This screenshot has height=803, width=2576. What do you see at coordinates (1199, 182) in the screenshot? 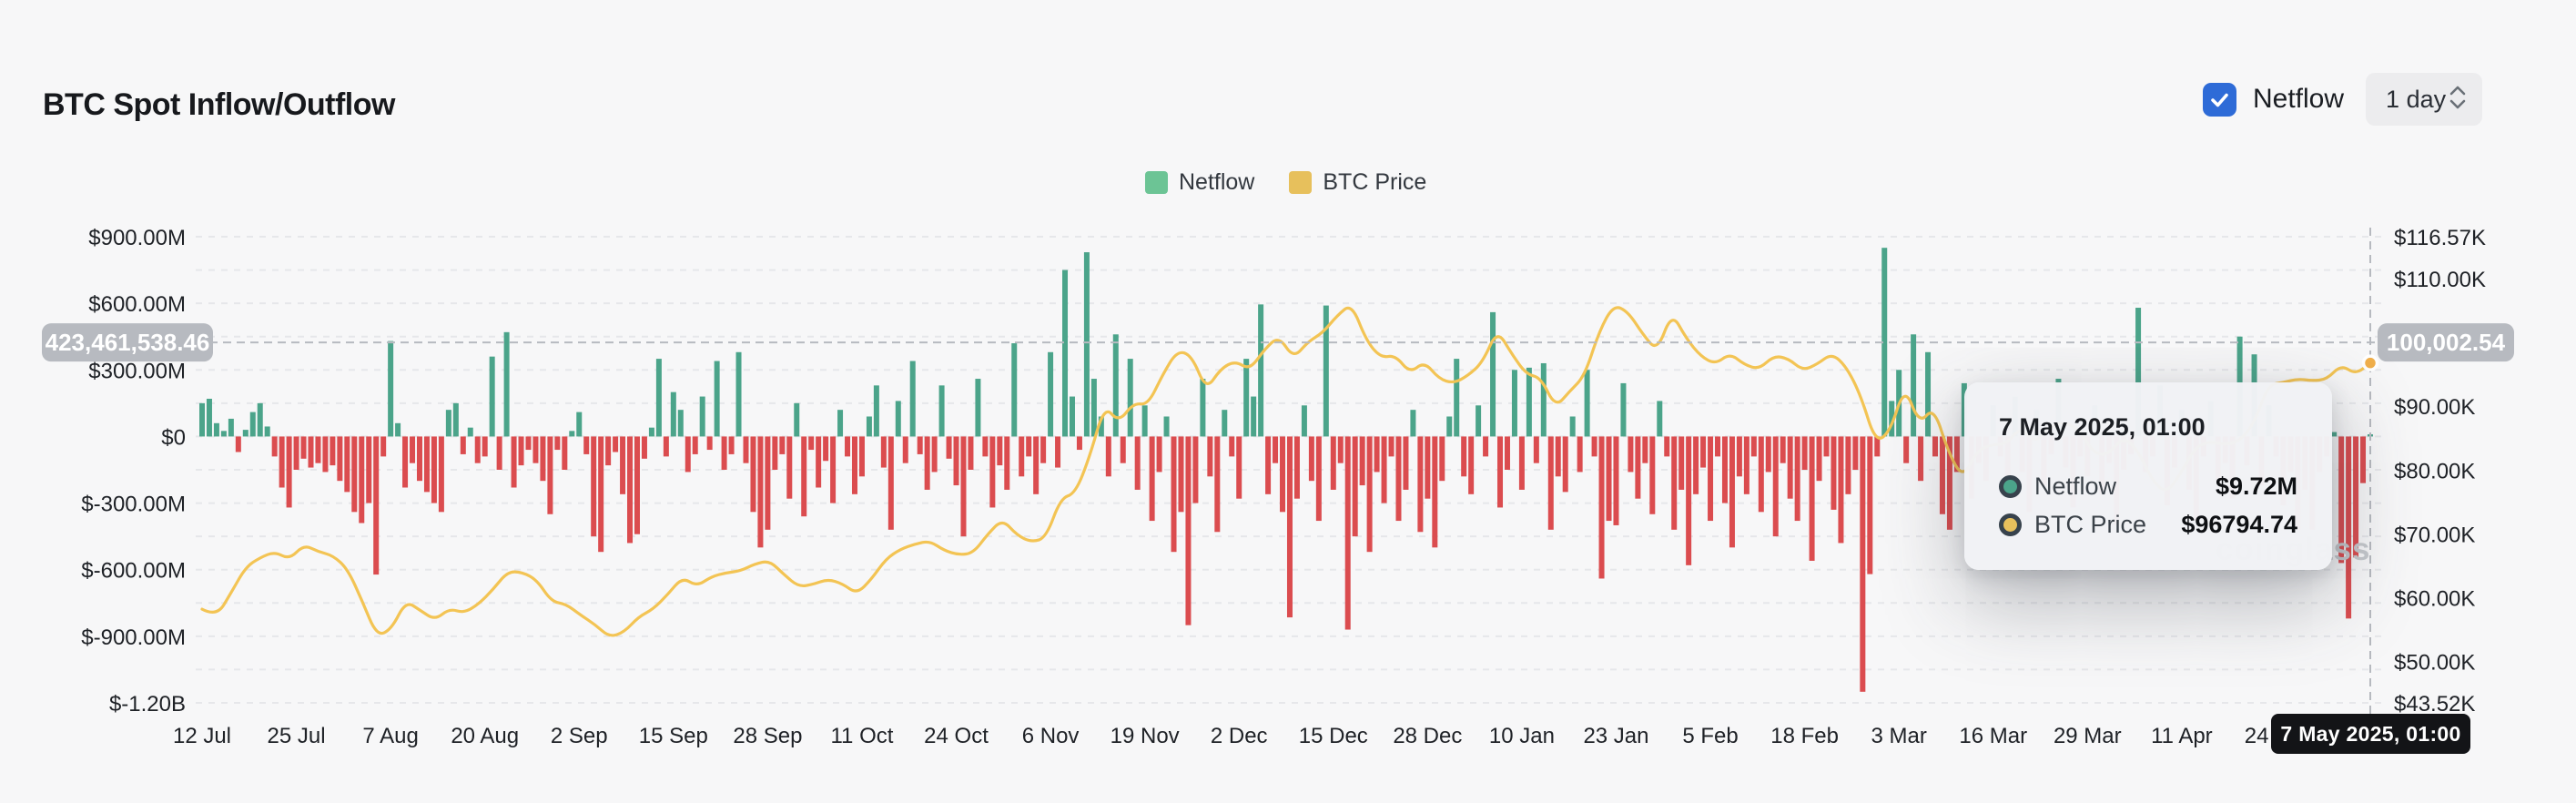
I see `legend-item-netflow: Netflow` at bounding box center [1199, 182].